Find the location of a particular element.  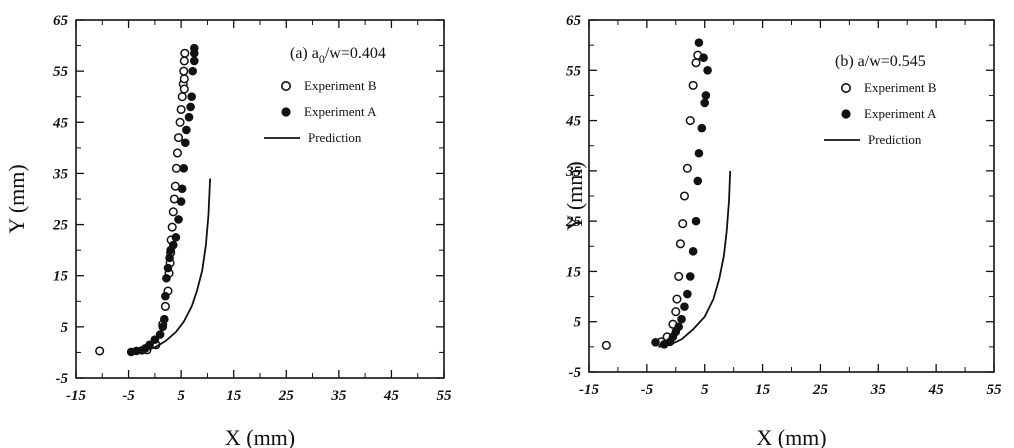

legend-label: Experiment A is located at coordinates (900, 113).